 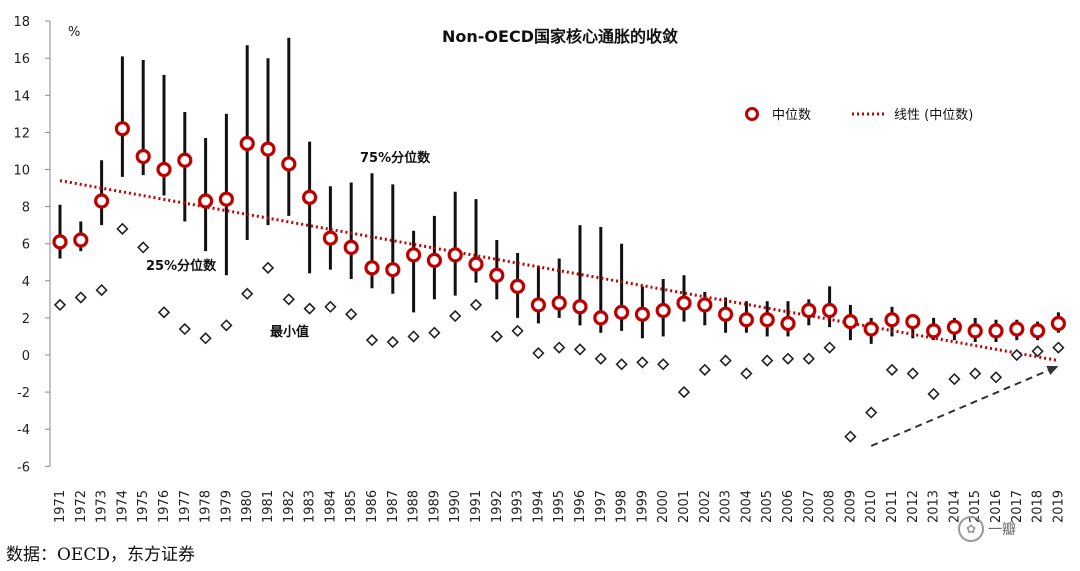 I want to click on x-tick-label: 2019, so click(x=1058, y=506).